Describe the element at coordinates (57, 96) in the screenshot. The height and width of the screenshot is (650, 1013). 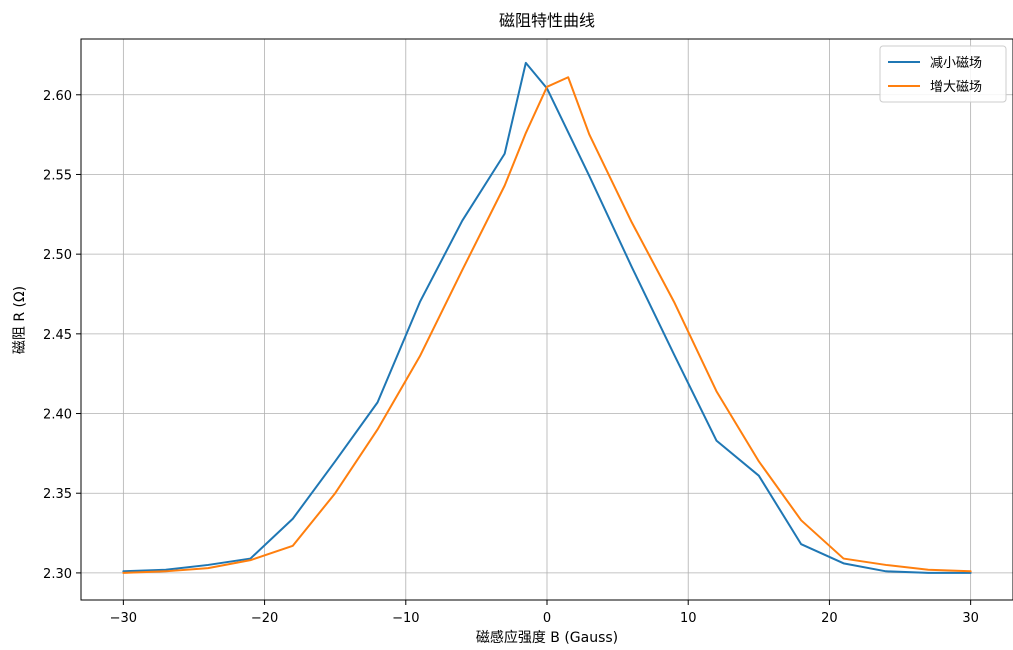
I see `y-tick-label: 2.60` at that location.